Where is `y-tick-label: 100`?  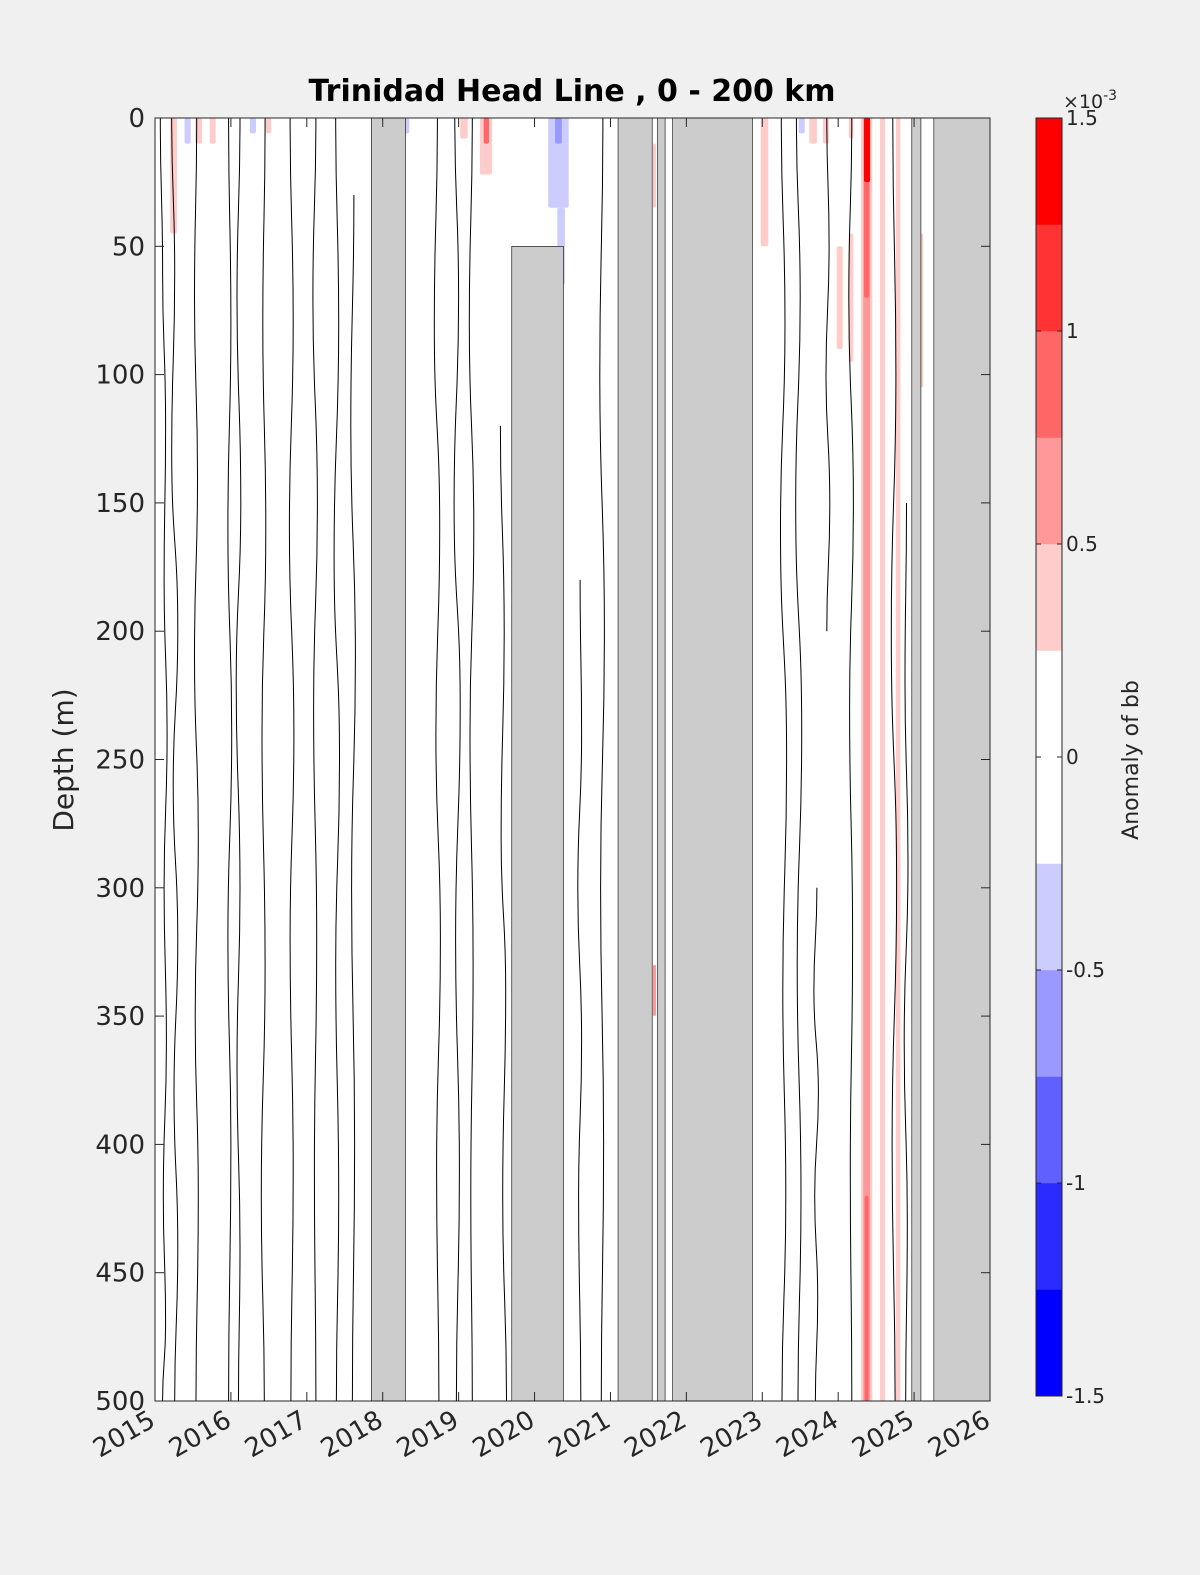
y-tick-label: 100 is located at coordinates (120, 376).